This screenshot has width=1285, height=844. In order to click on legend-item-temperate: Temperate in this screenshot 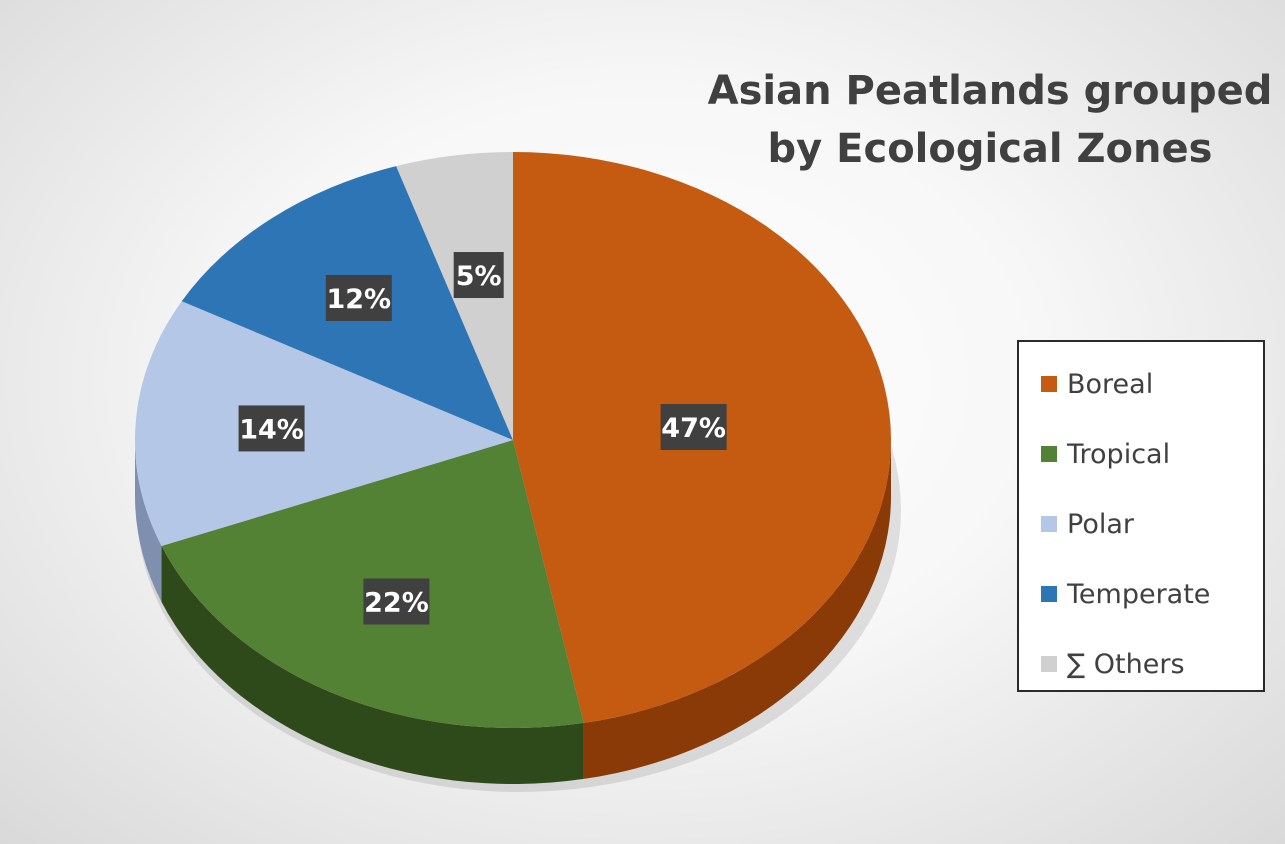, I will do `click(1125, 594)`.